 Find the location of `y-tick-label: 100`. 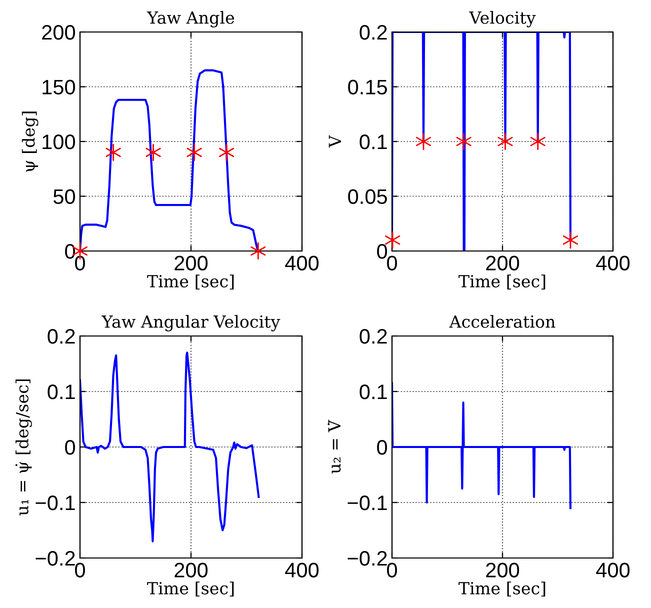

y-tick-label: 100 is located at coordinates (59, 142).